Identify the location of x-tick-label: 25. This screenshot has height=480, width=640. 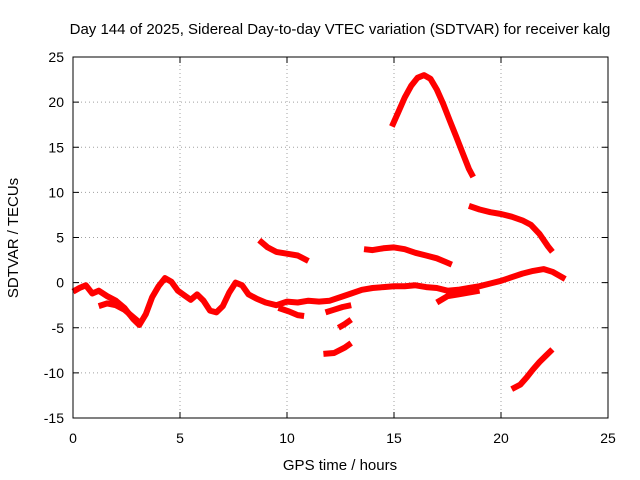
(608, 438).